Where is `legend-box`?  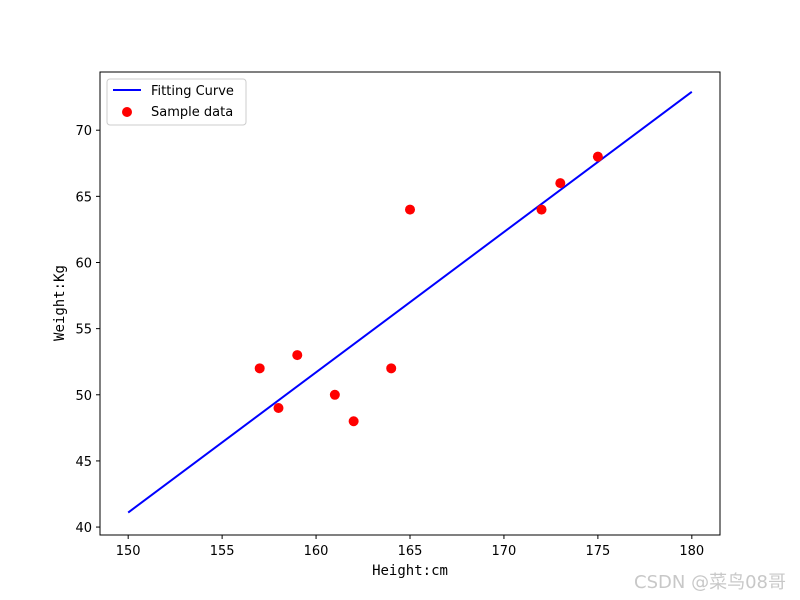 legend-box is located at coordinates (176, 102).